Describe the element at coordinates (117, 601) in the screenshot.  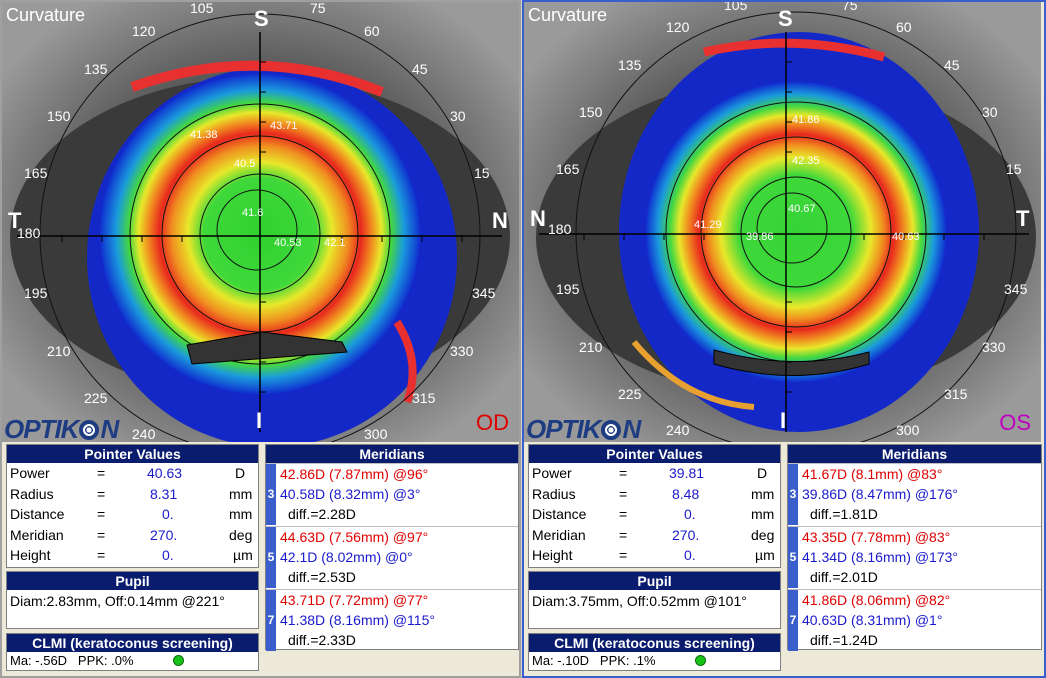
I see `od-pupil-text: Diam:2.83mm, Off:0.14mm @221°` at that location.